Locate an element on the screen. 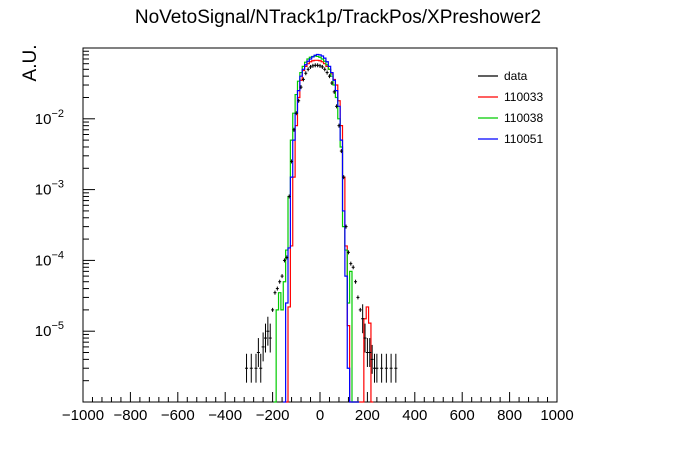  legend: data 110033 110038 110051 is located at coordinates (510, 107).